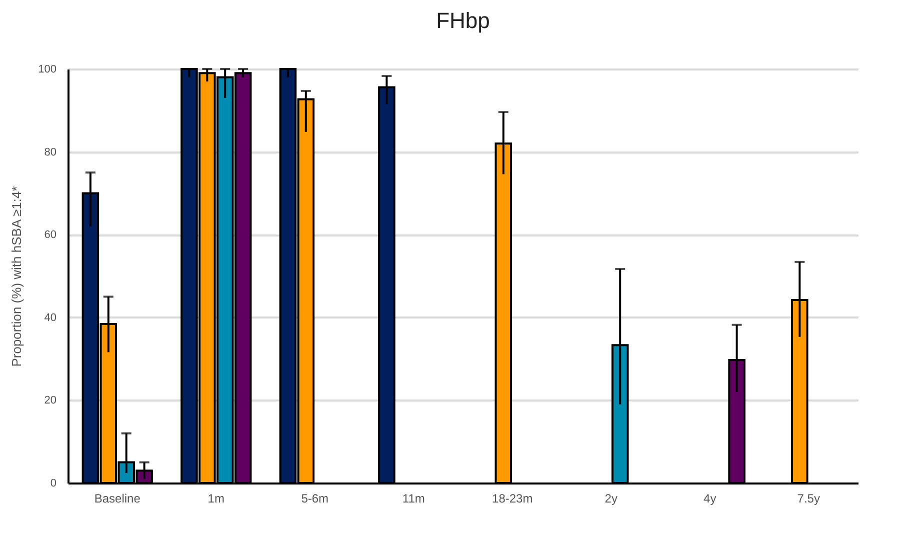 The image size is (907, 544). What do you see at coordinates (117, 499) in the screenshot?
I see `x-tick-label: Baseline` at bounding box center [117, 499].